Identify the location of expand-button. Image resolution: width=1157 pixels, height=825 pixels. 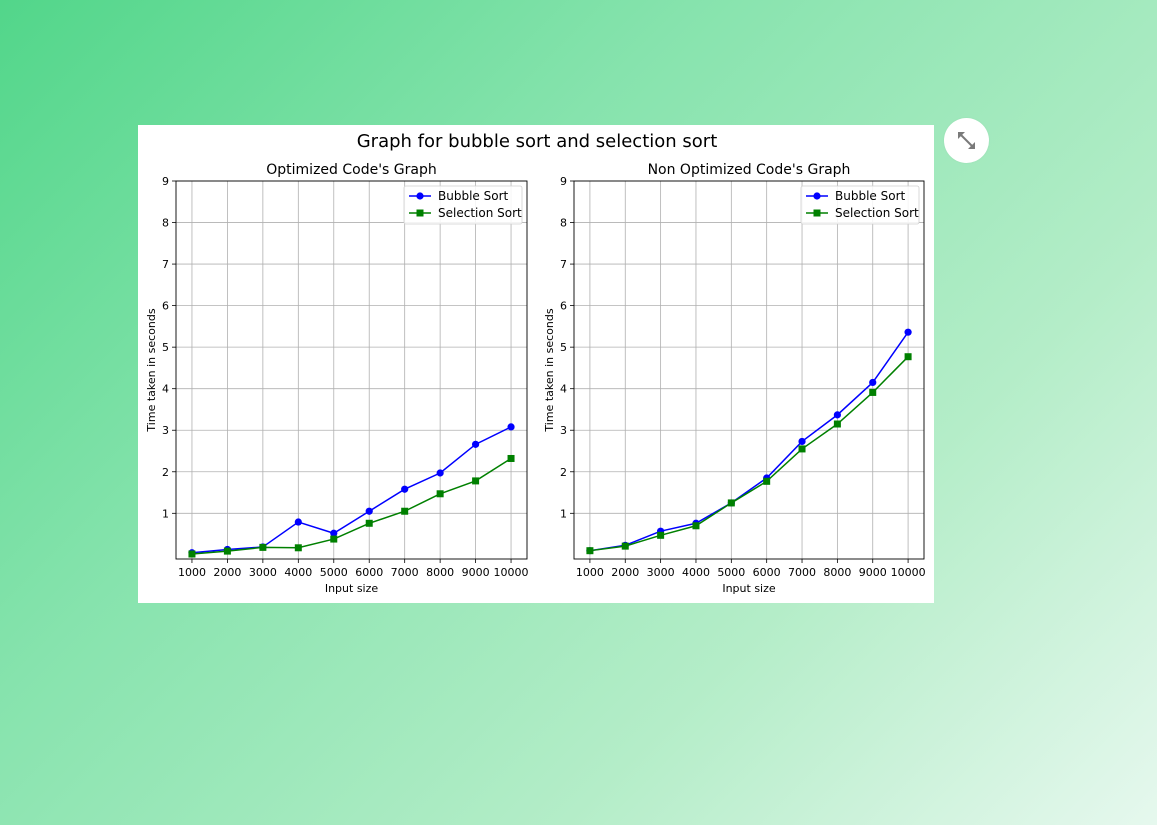
(966, 140).